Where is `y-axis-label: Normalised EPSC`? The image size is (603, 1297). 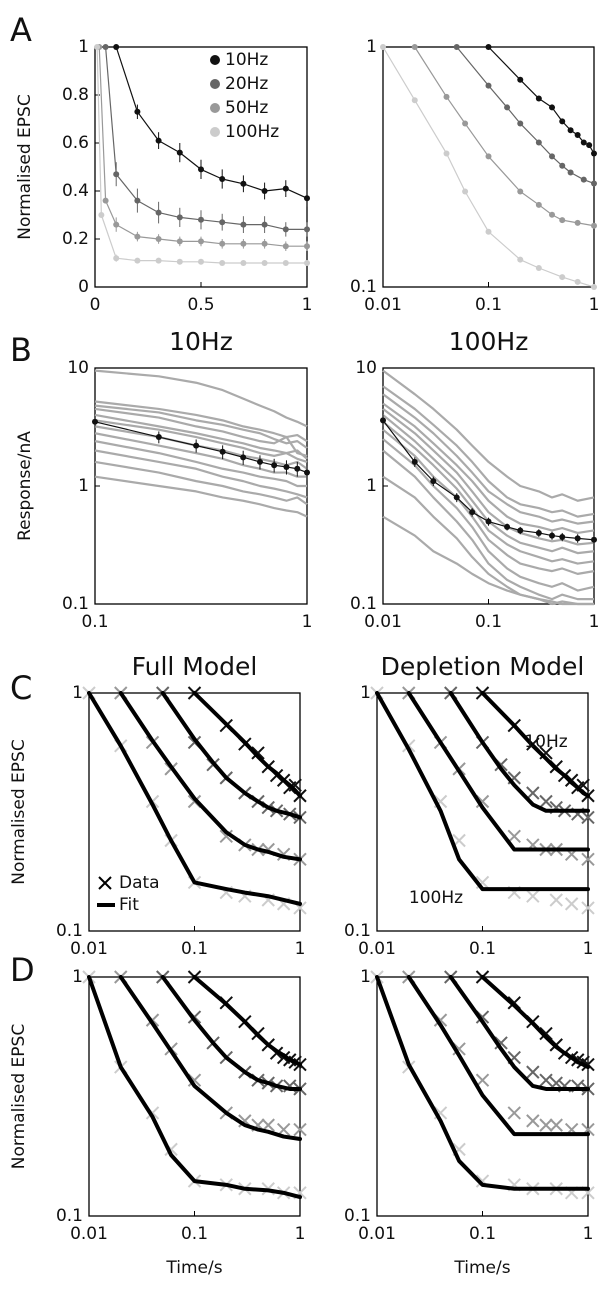 y-axis-label: Normalised EPSC is located at coordinates (25, 166).